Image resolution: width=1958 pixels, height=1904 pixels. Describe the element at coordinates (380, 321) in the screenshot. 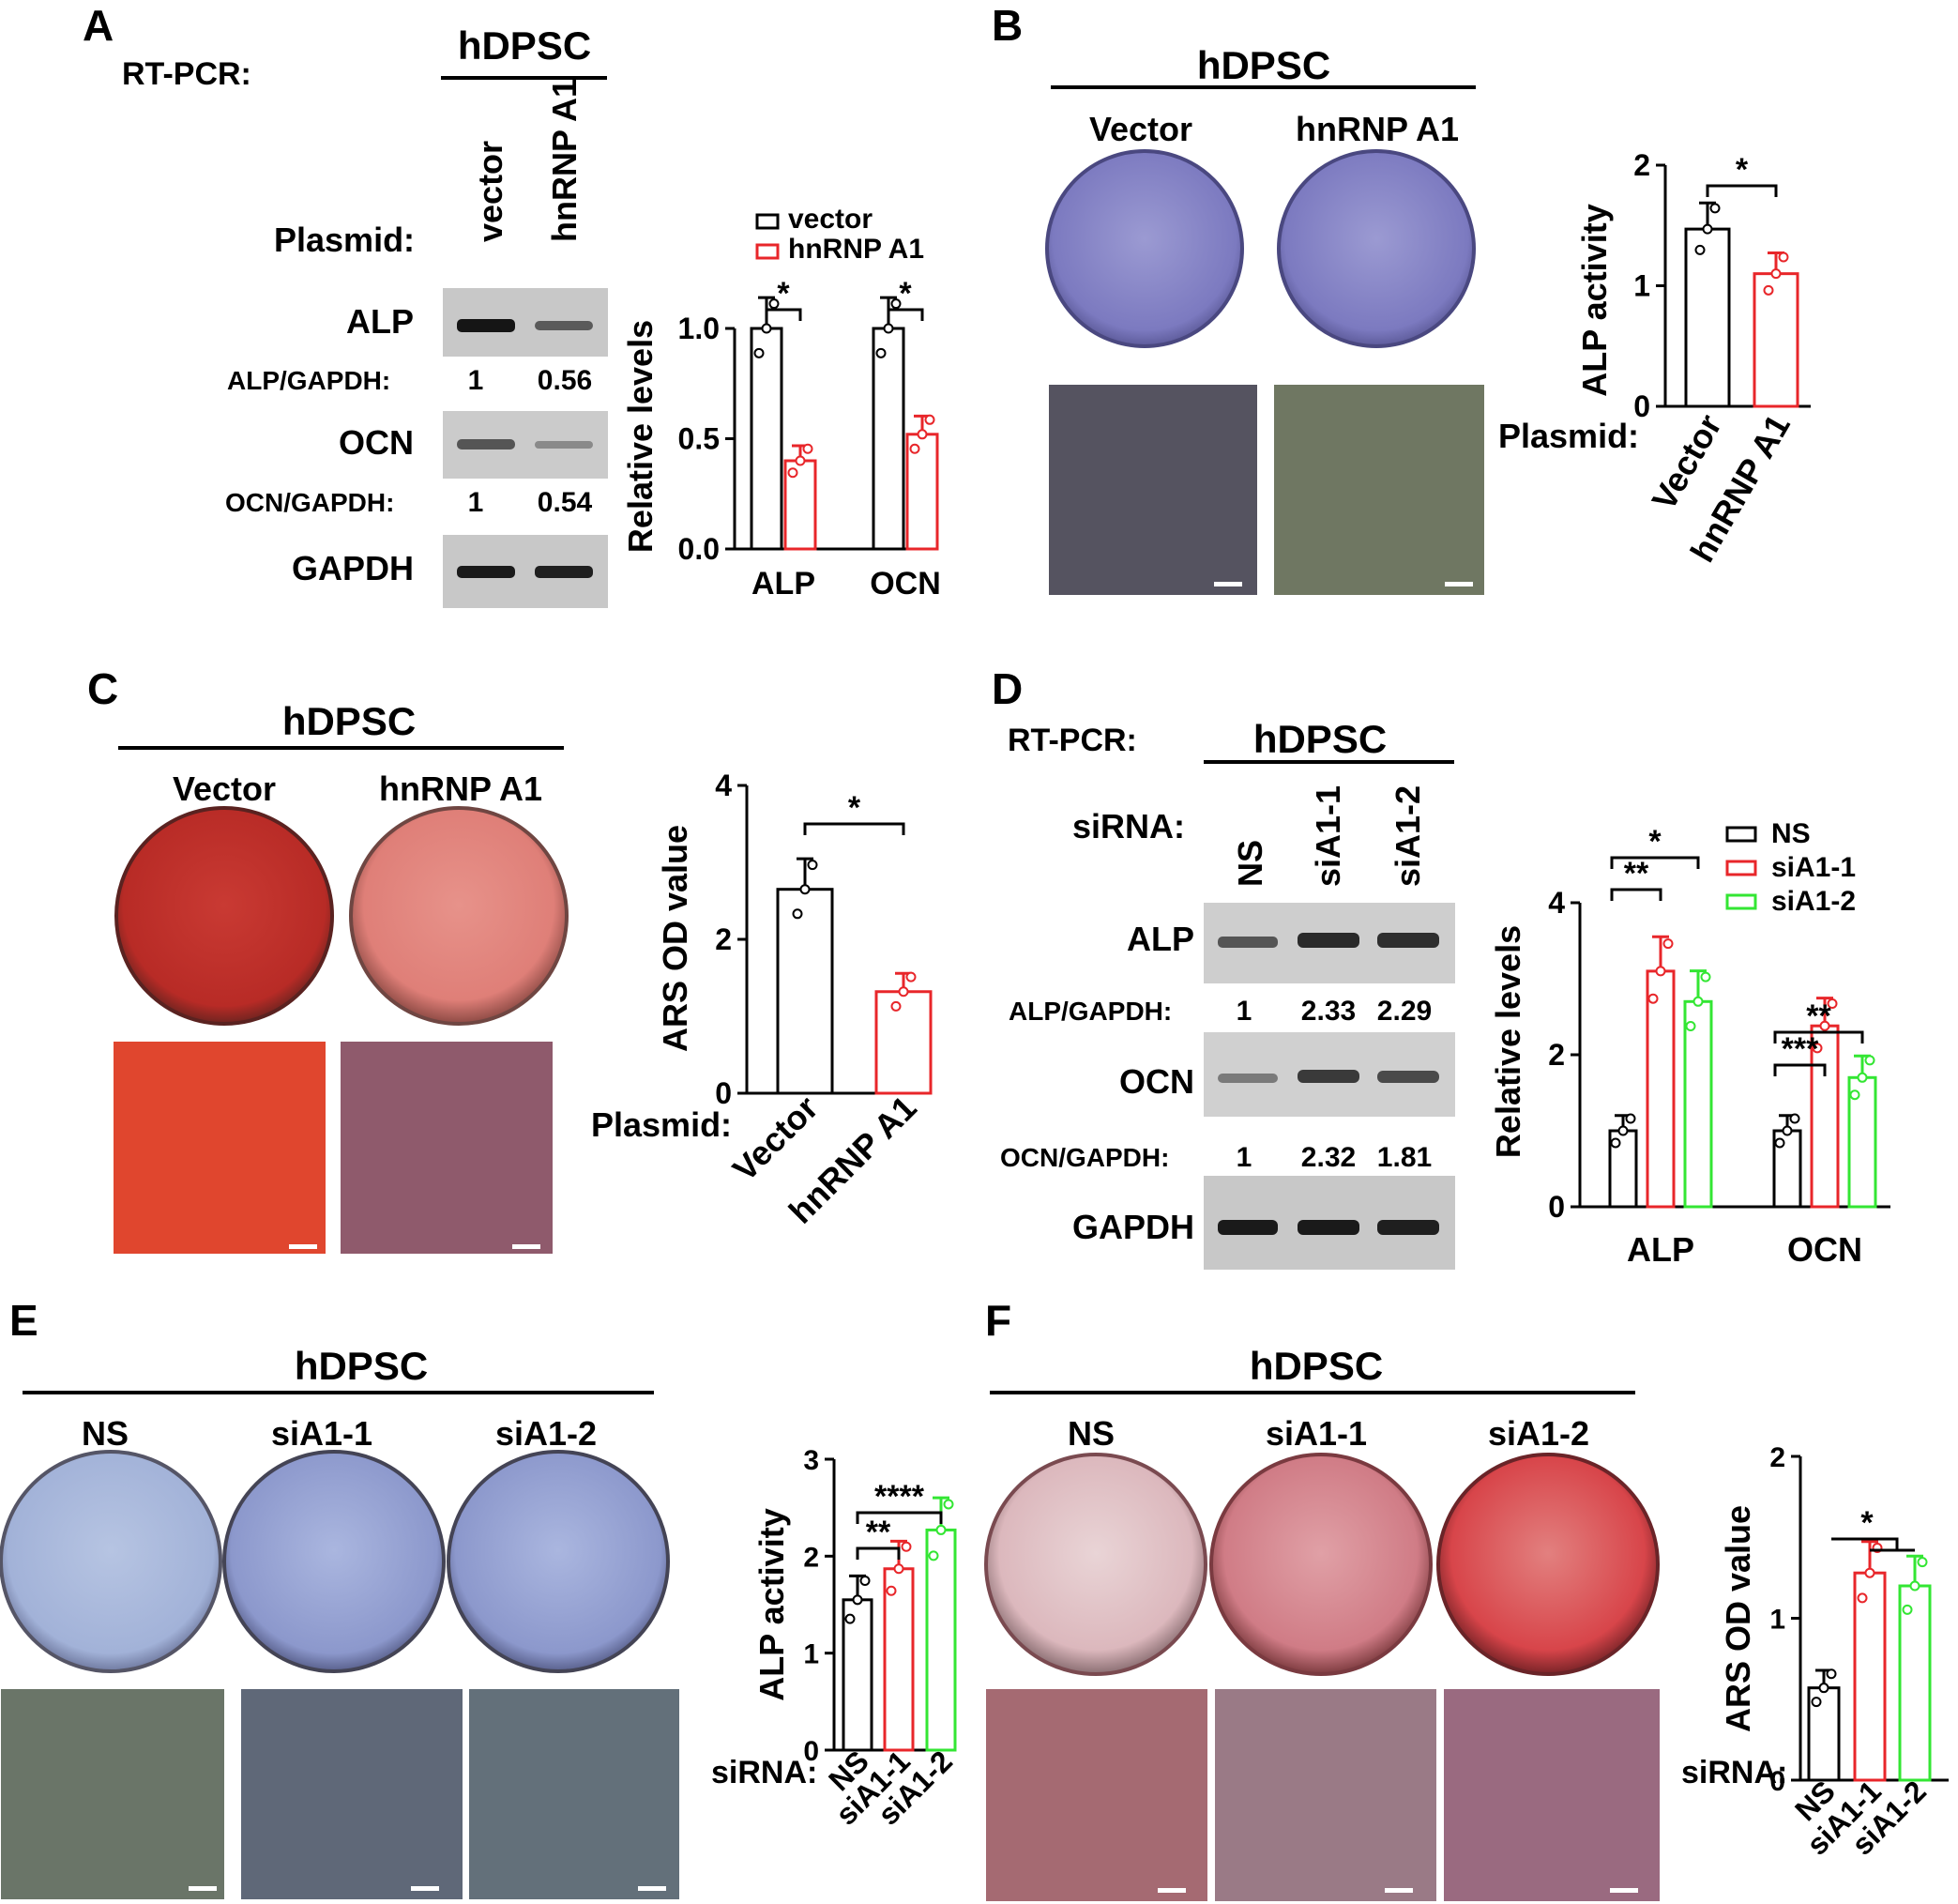

I see `panel-a-alp-label: ALP` at that location.